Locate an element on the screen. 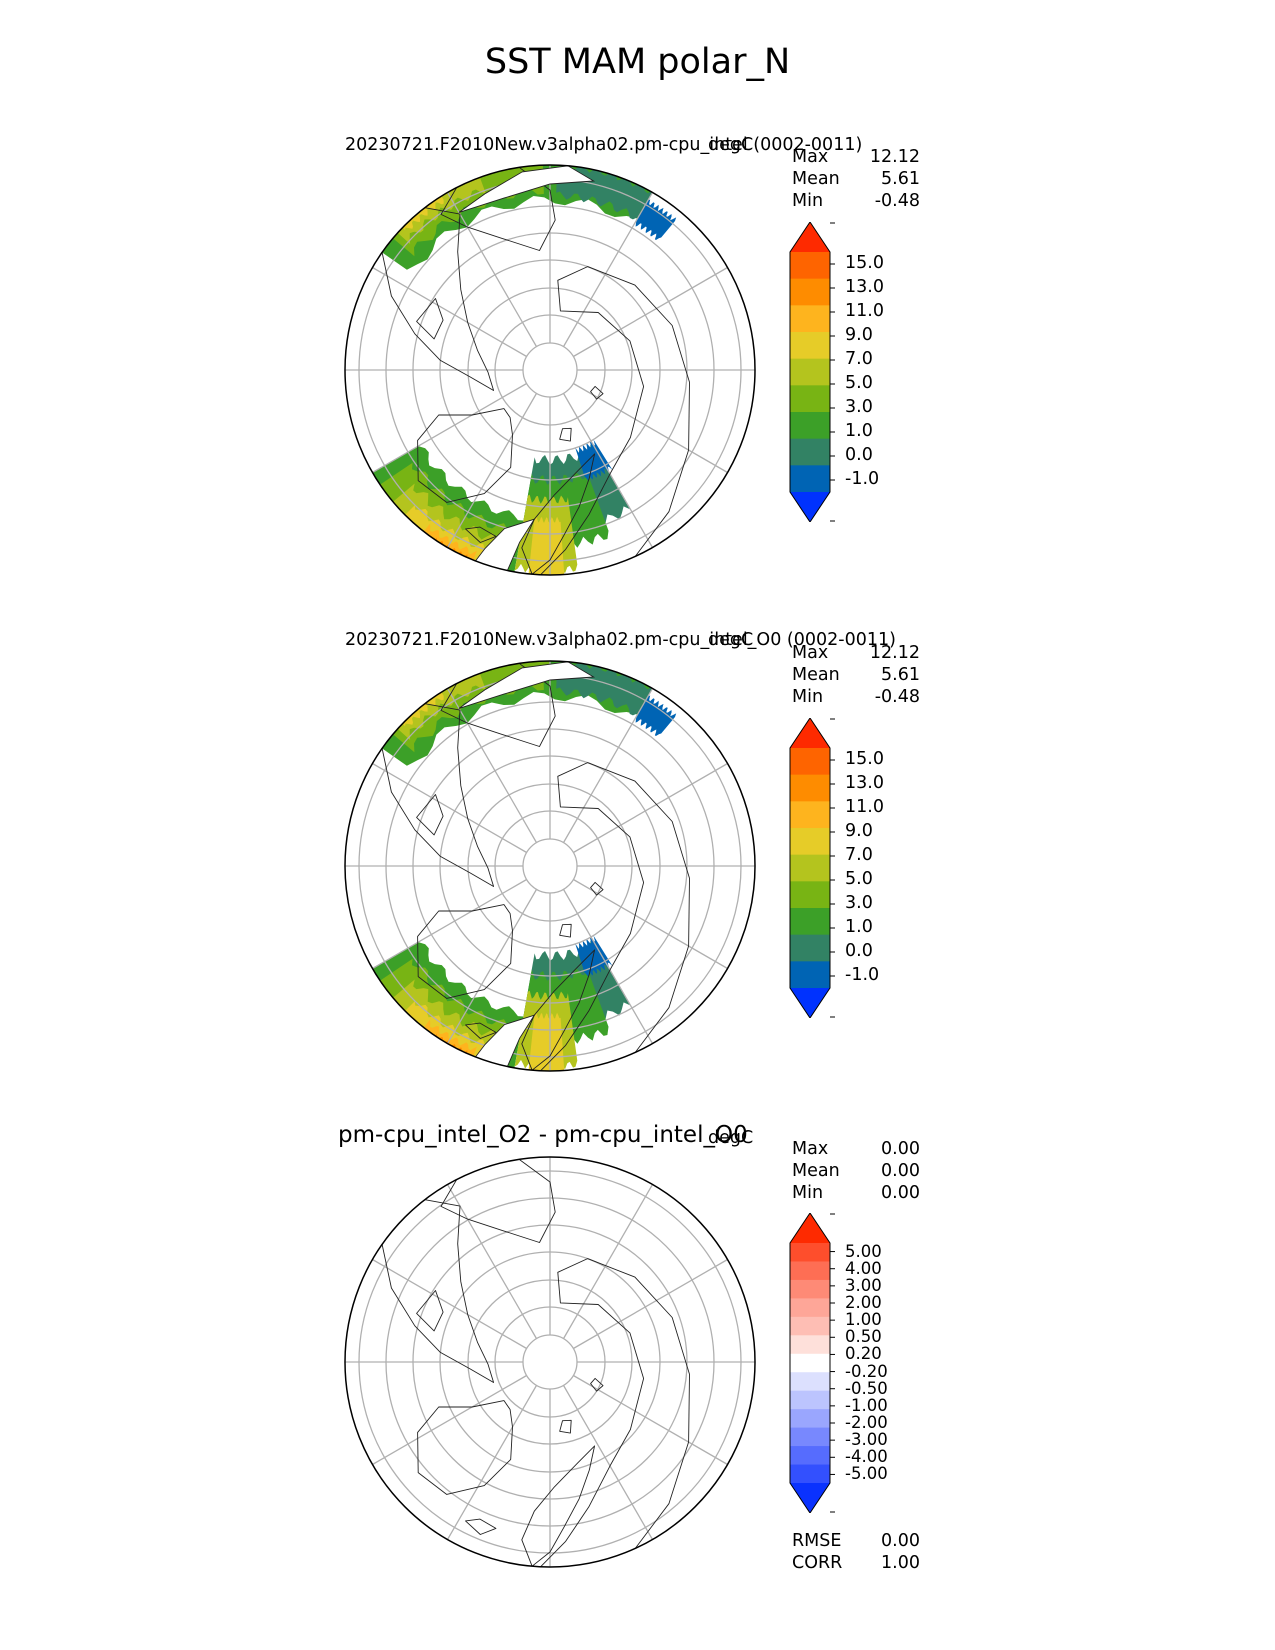 This screenshot has width=1275, height=1650. colorbar-tick-label: 3.0 is located at coordinates (859, 407).